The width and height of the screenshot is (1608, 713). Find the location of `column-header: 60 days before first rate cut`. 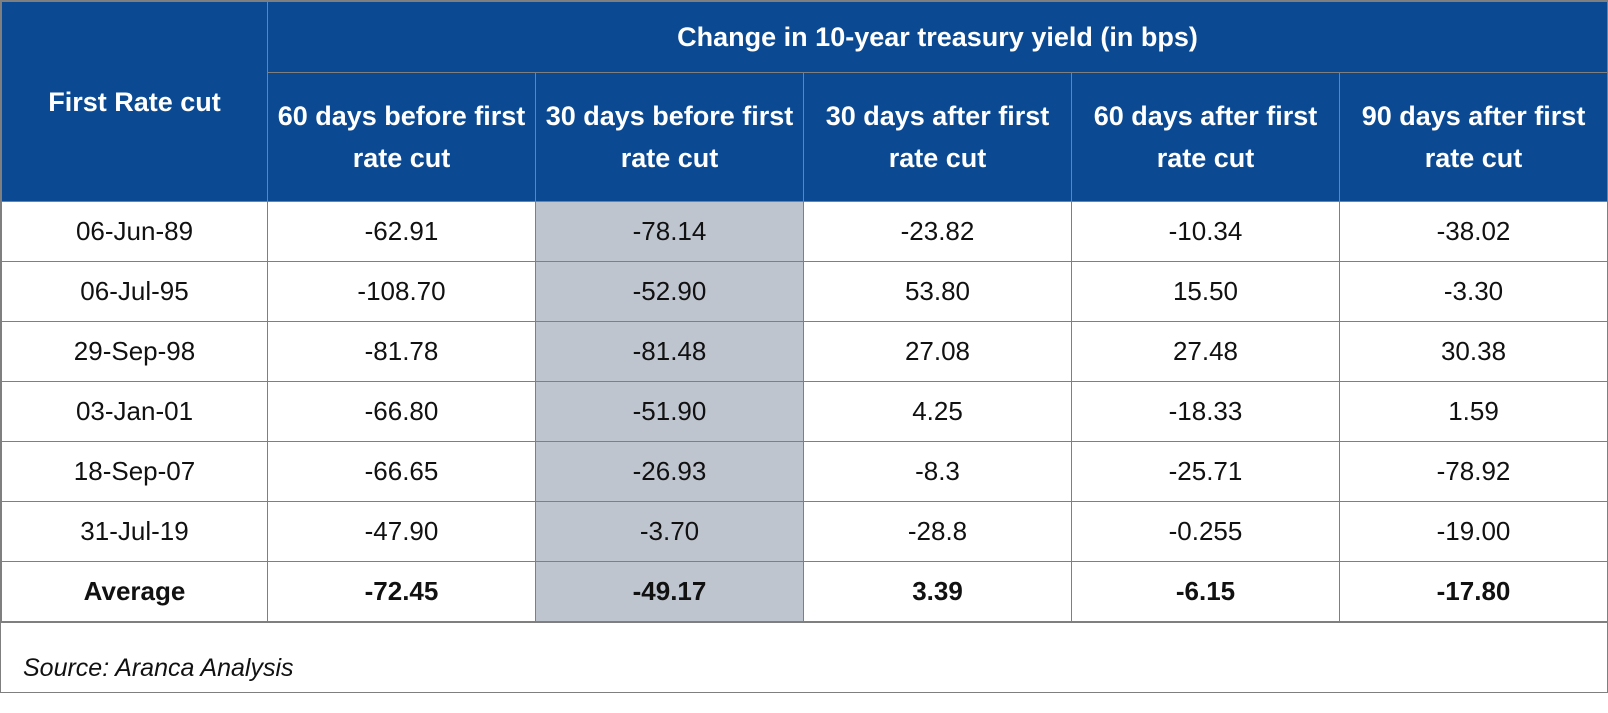

column-header: 60 days before first rate cut is located at coordinates (401, 137).